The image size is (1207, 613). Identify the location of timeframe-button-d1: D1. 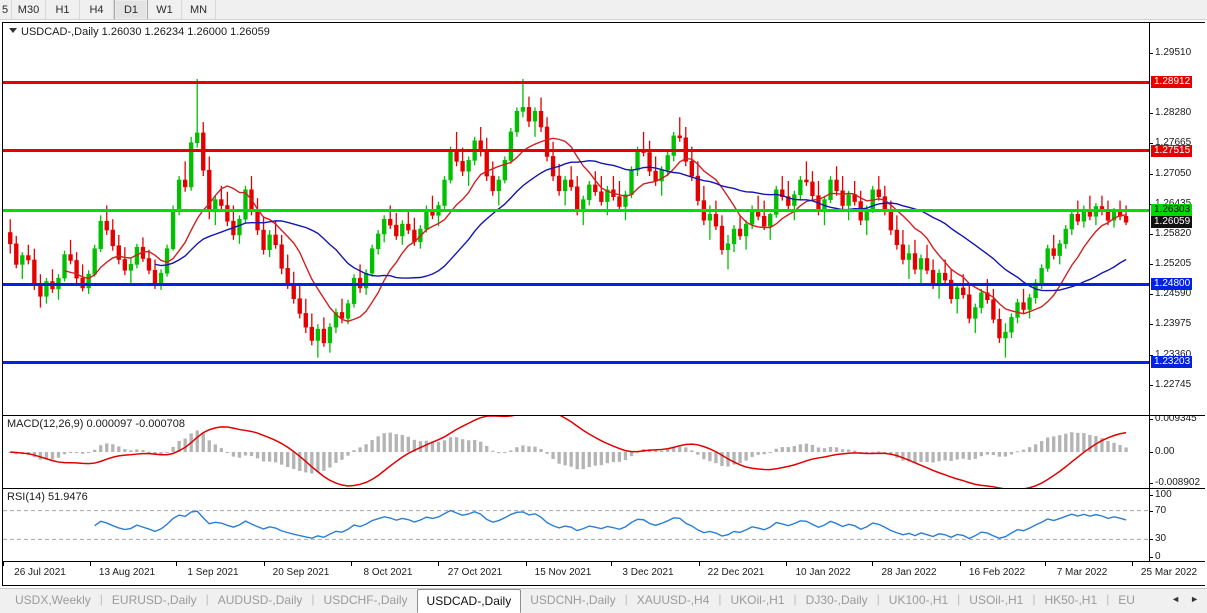
(131, 9).